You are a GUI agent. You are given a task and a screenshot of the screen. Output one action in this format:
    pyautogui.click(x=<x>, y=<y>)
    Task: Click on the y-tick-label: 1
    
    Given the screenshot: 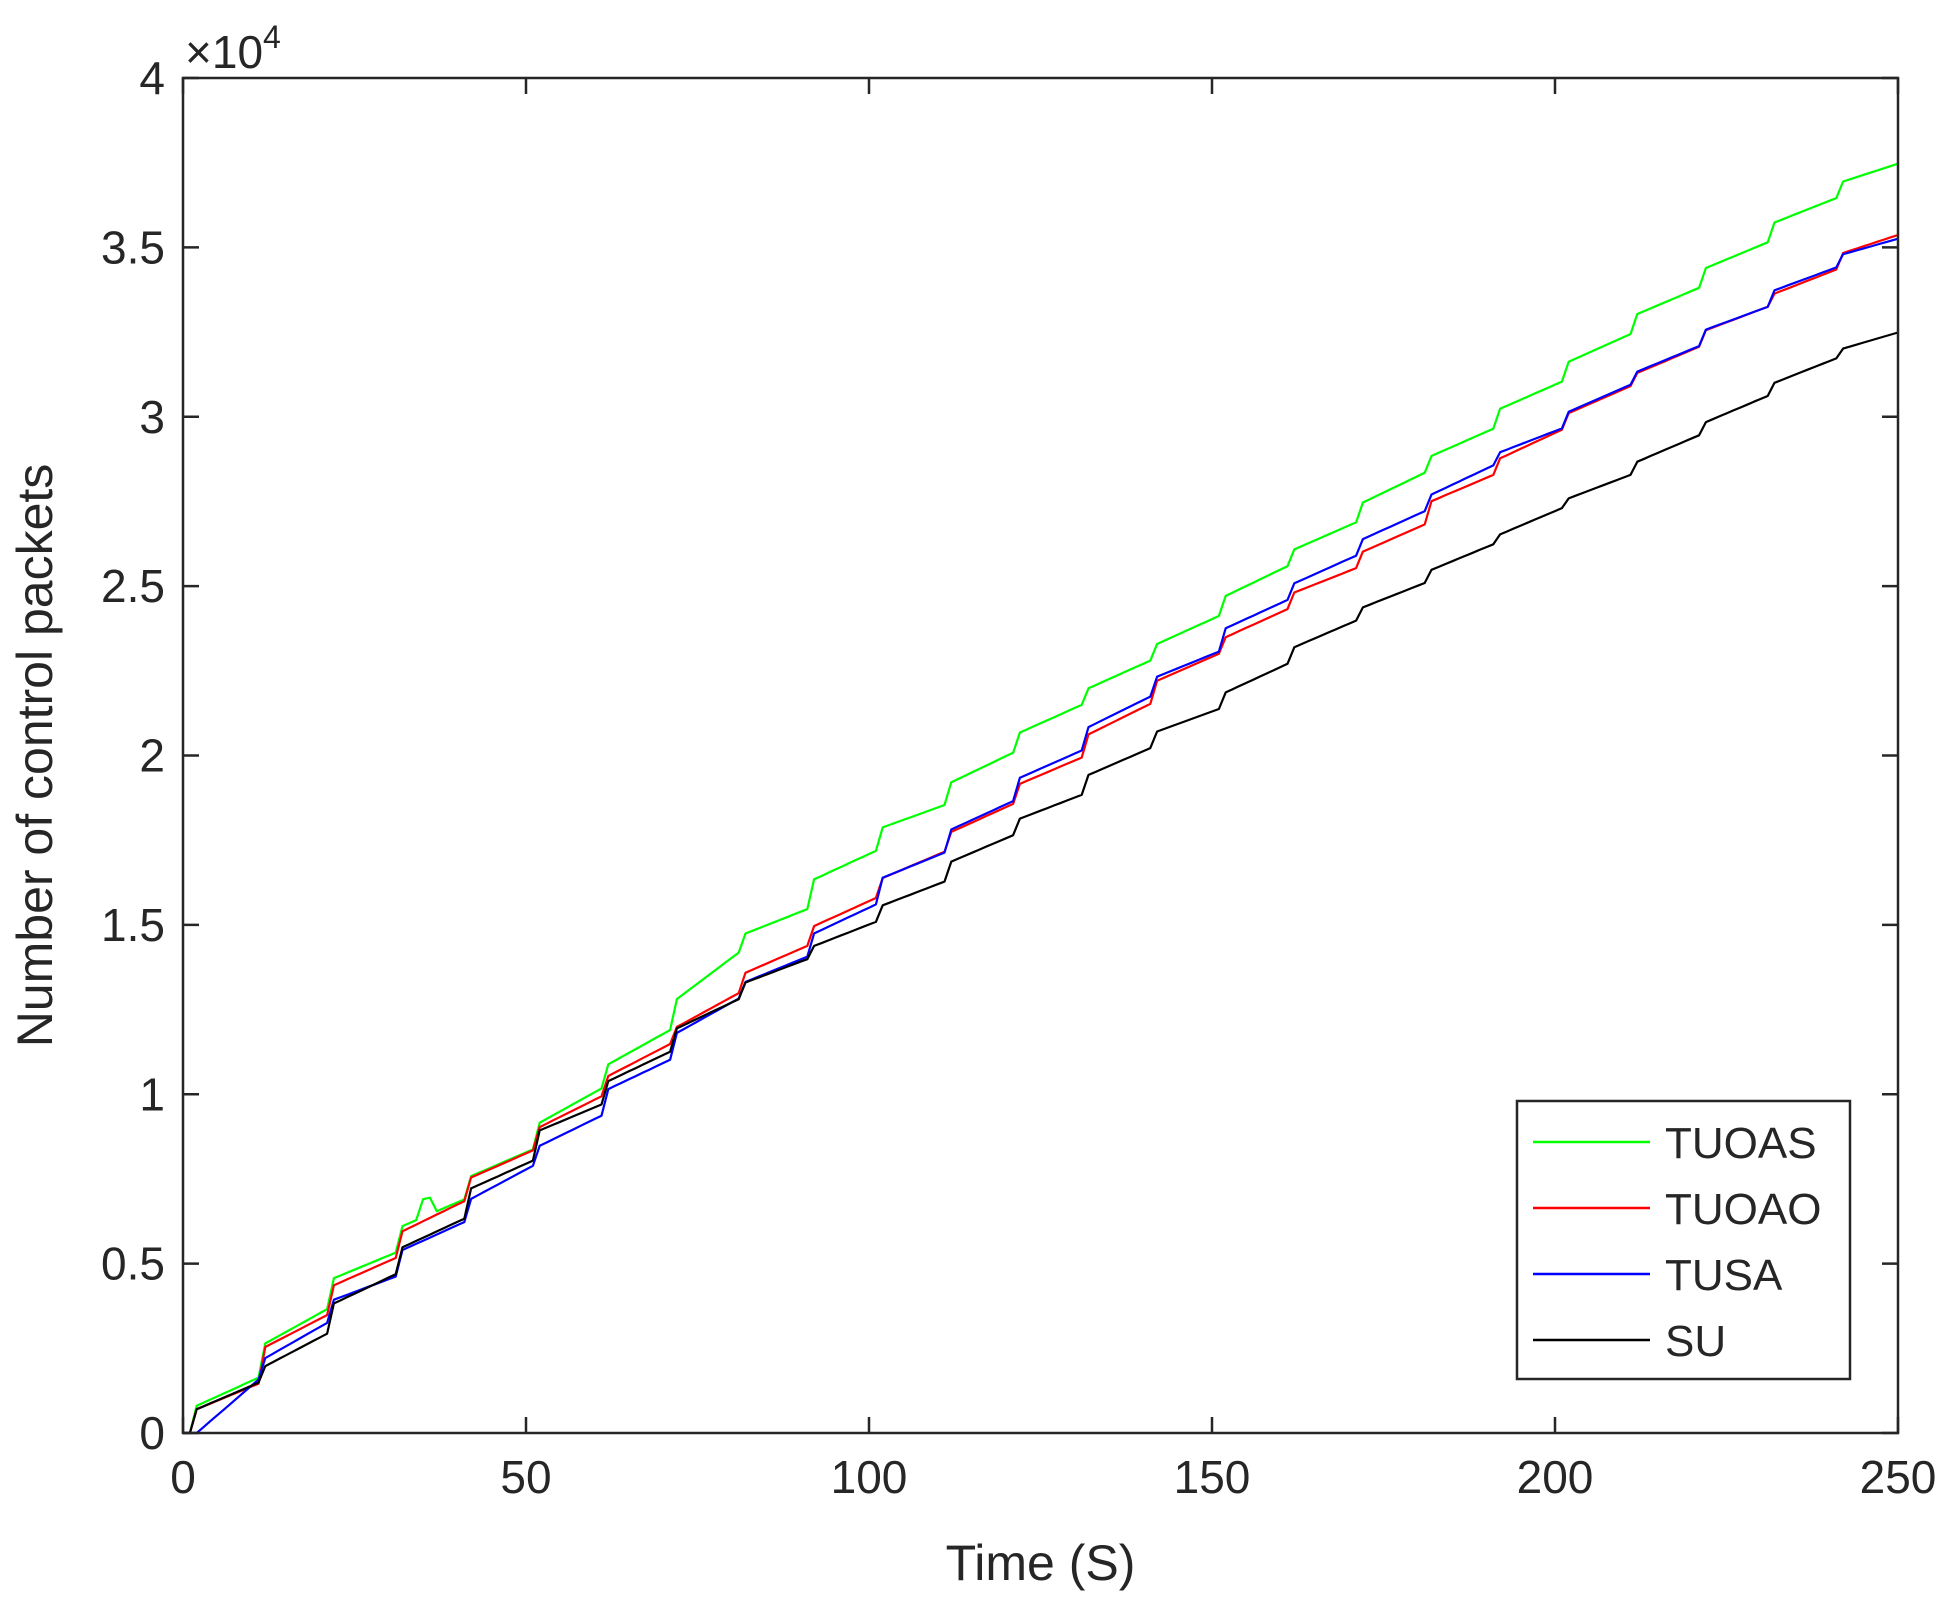 What is the action you would take?
    pyautogui.click(x=152, y=1094)
    